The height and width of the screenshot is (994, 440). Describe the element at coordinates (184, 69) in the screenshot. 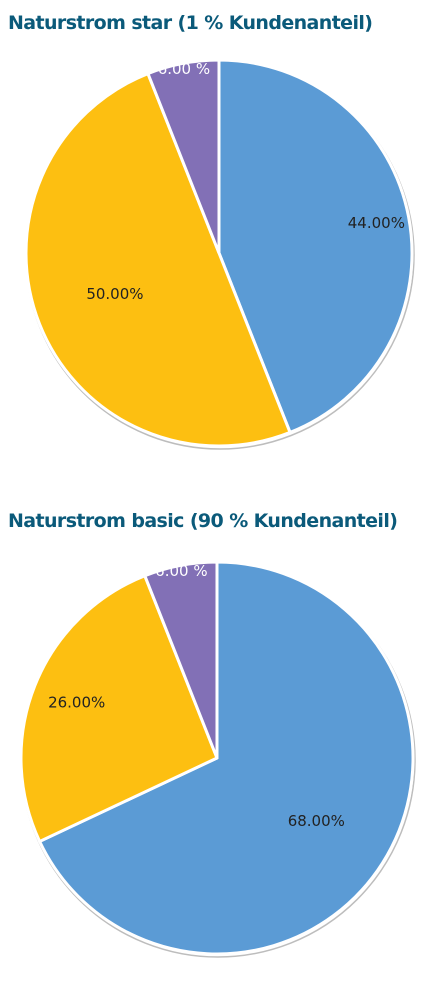

I see `slice-label-star-2: 6.00 %` at that location.